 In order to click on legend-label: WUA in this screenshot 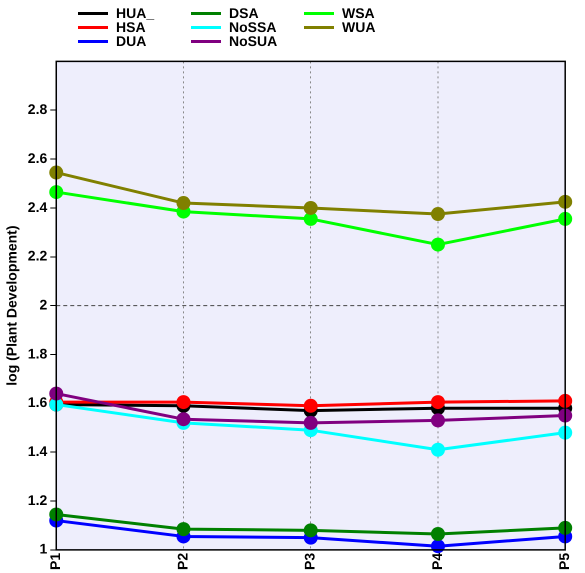, I will do `click(359, 27)`.